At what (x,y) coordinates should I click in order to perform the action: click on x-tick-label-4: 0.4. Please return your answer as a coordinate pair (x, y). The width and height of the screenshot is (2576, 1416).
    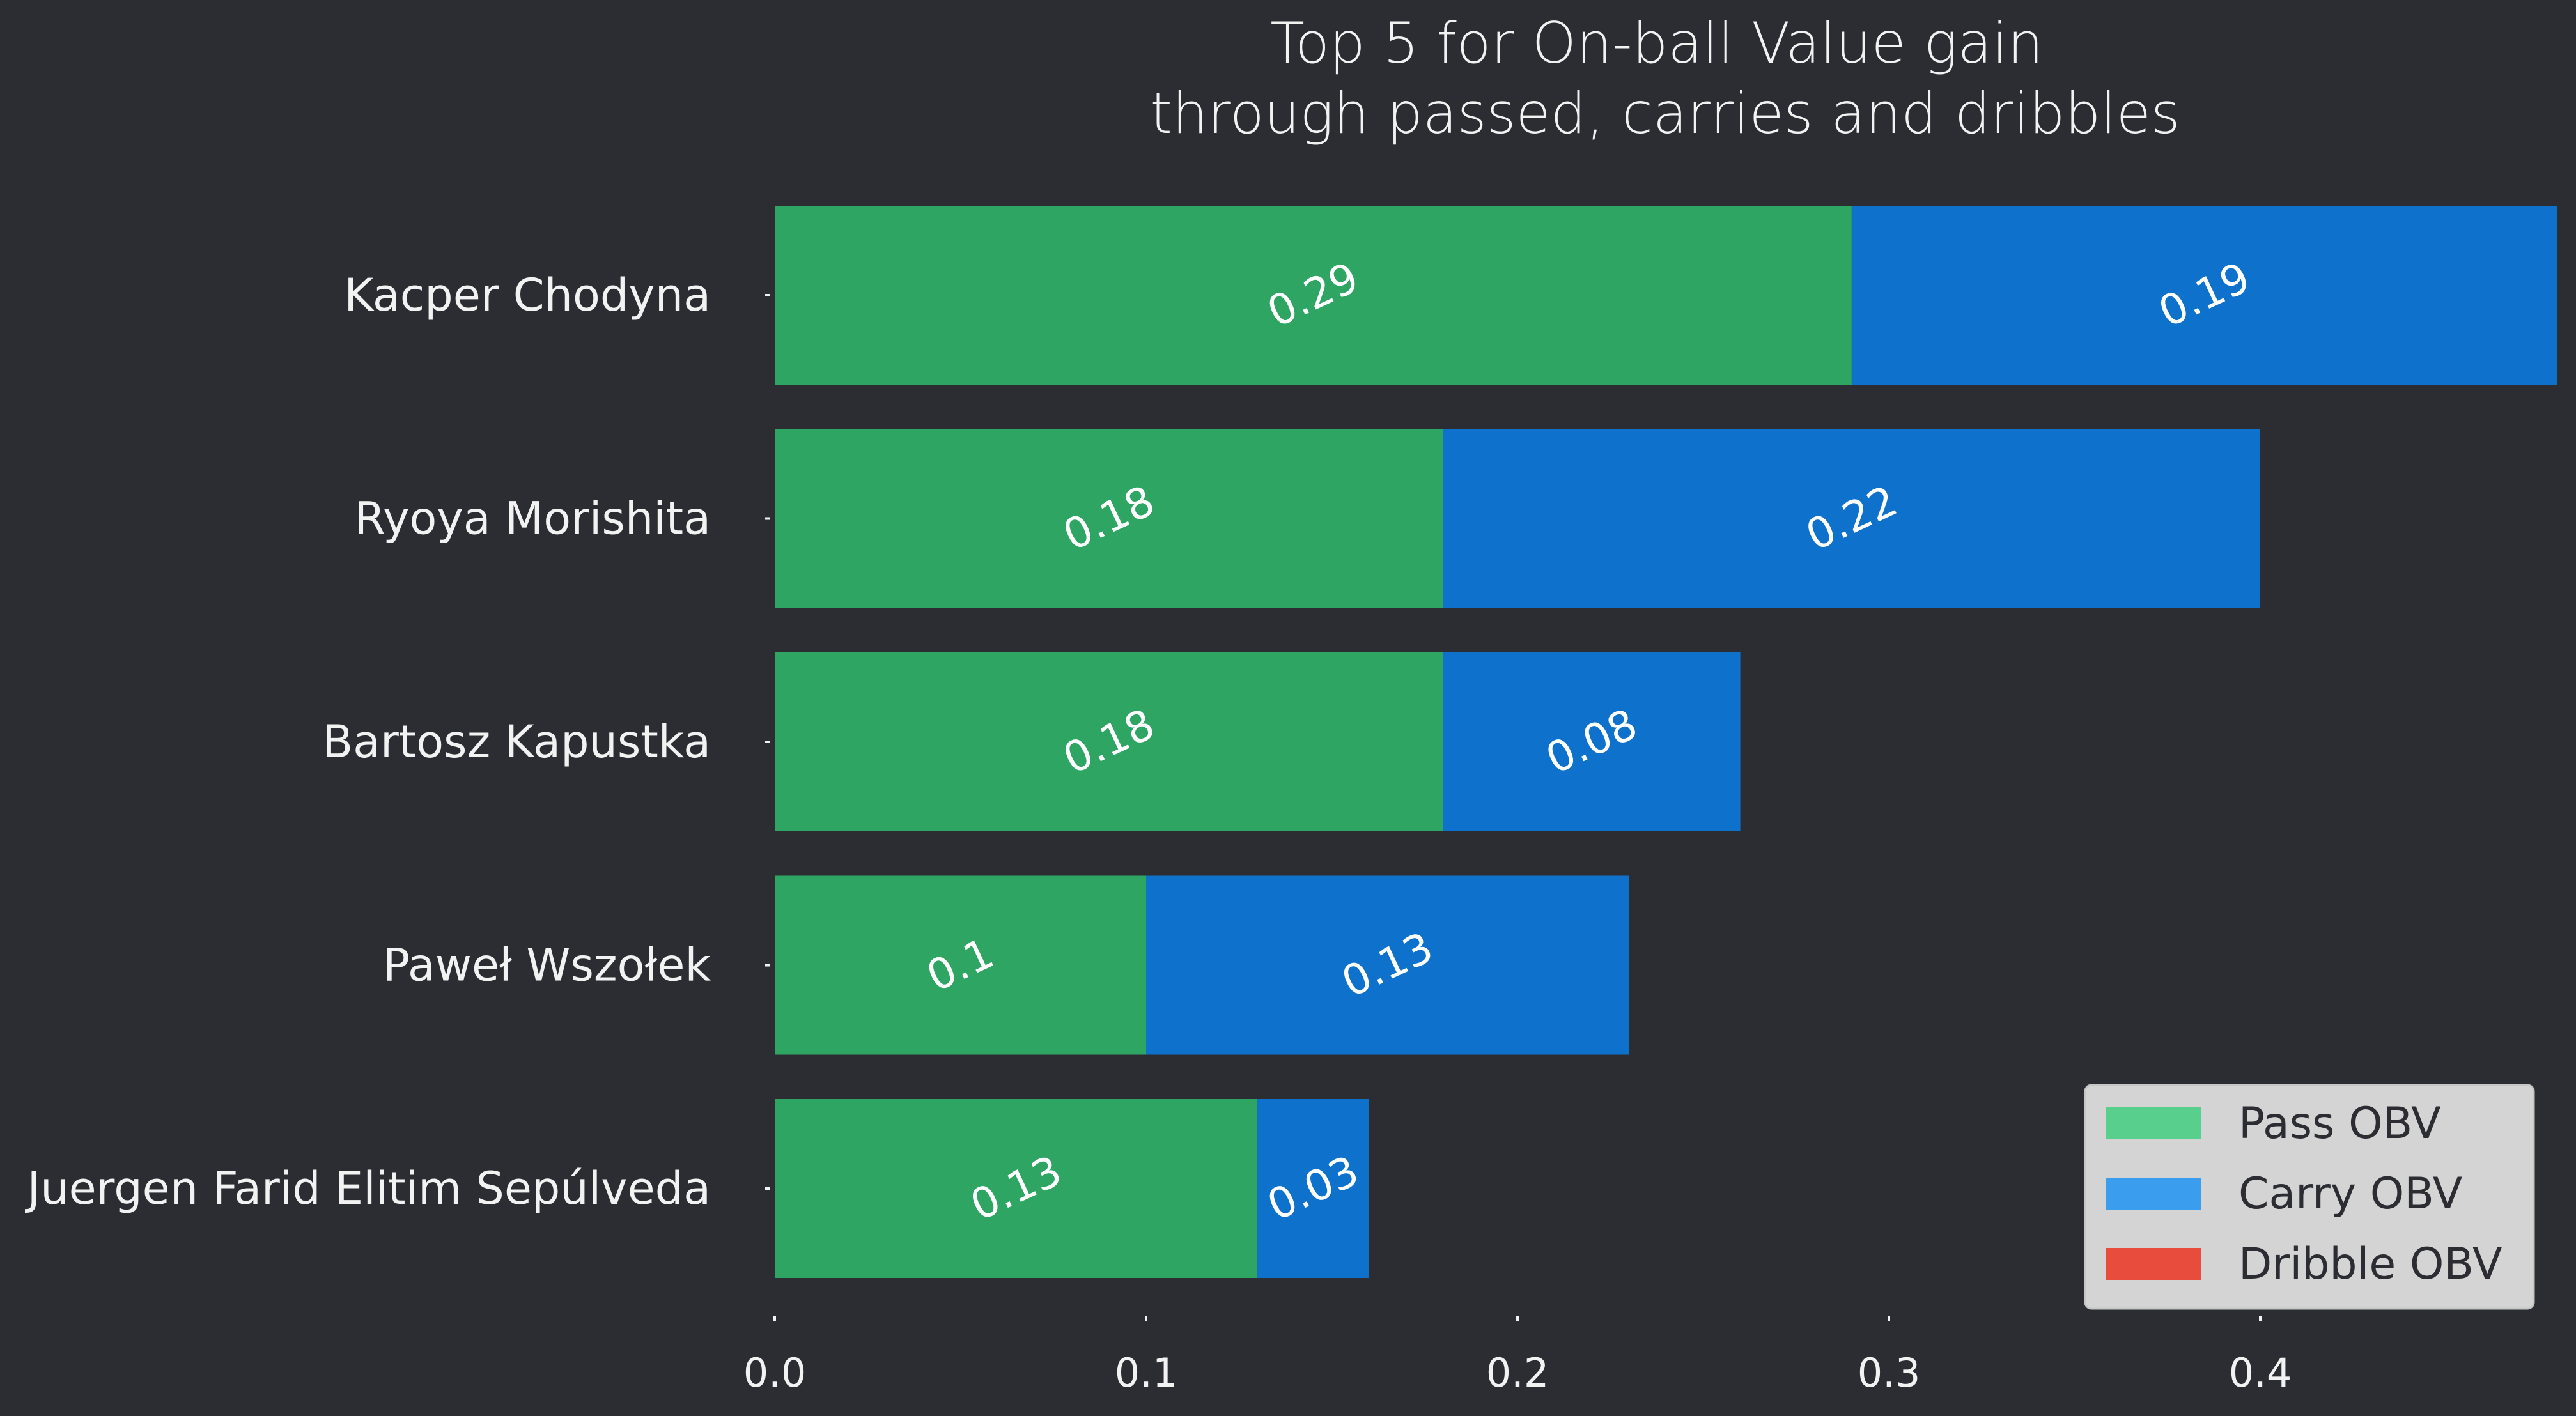
    Looking at the image, I should click on (2260, 1373).